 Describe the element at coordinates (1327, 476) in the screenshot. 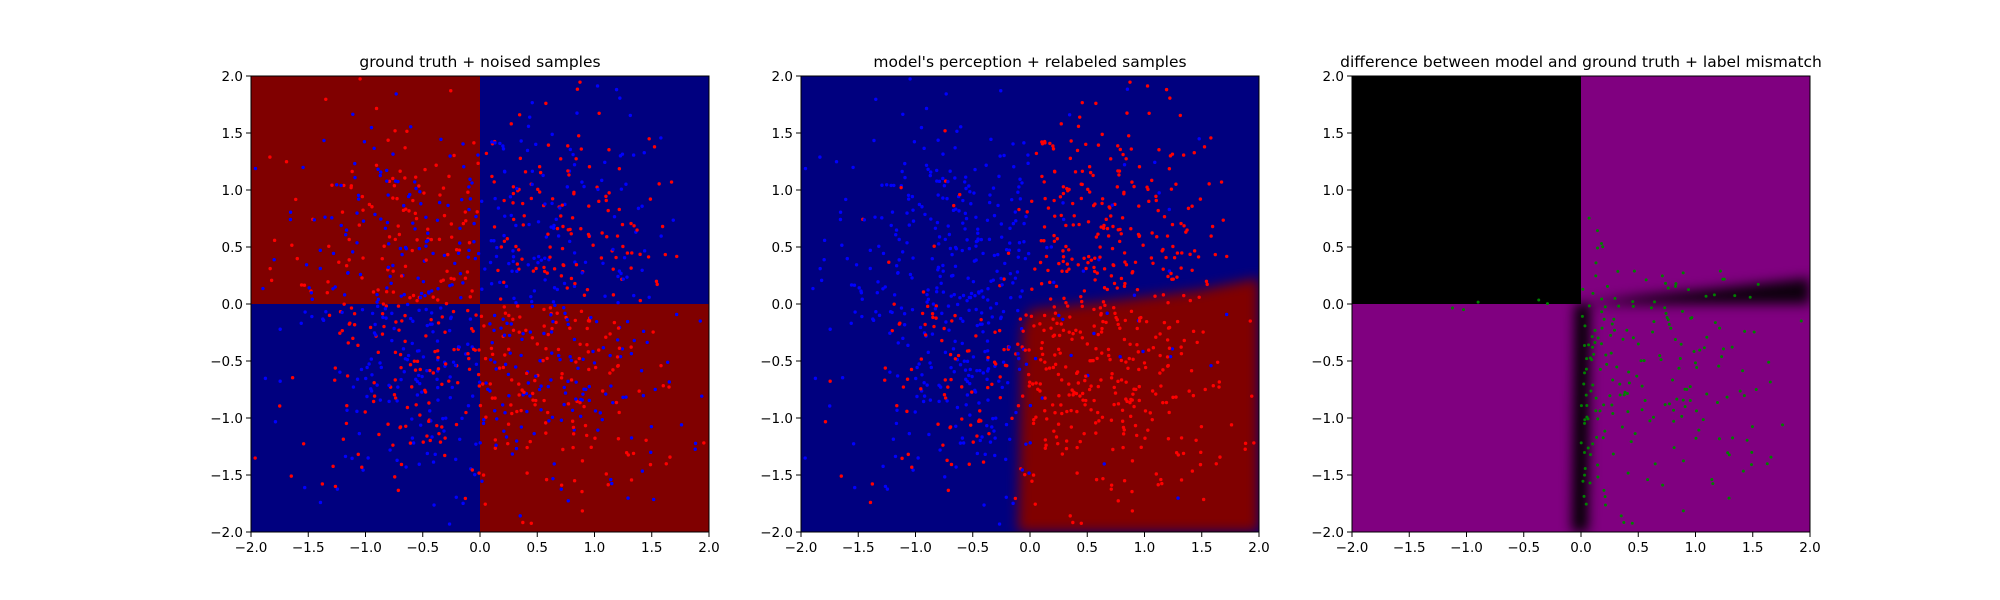

I see `y-tick-label: −1.5` at that location.